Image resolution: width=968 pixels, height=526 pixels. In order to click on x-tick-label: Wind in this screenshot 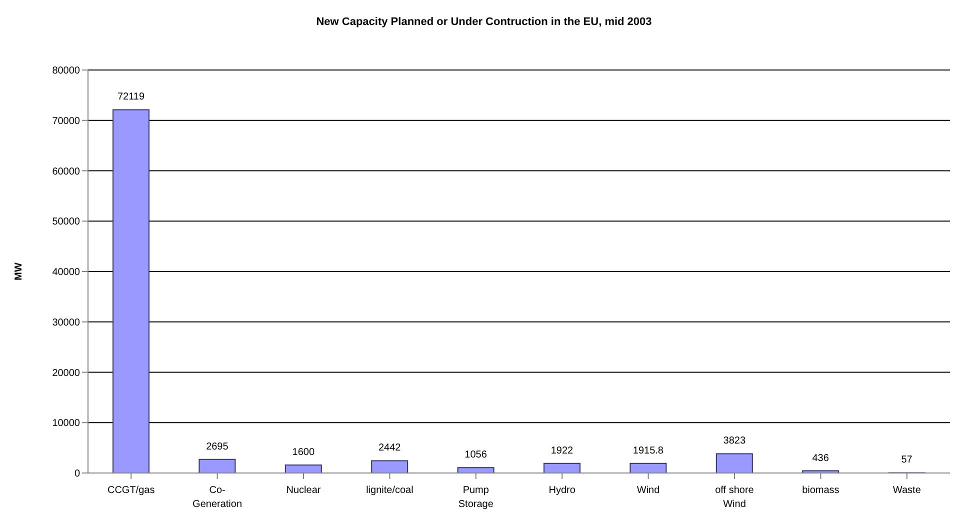, I will do `click(648, 490)`.